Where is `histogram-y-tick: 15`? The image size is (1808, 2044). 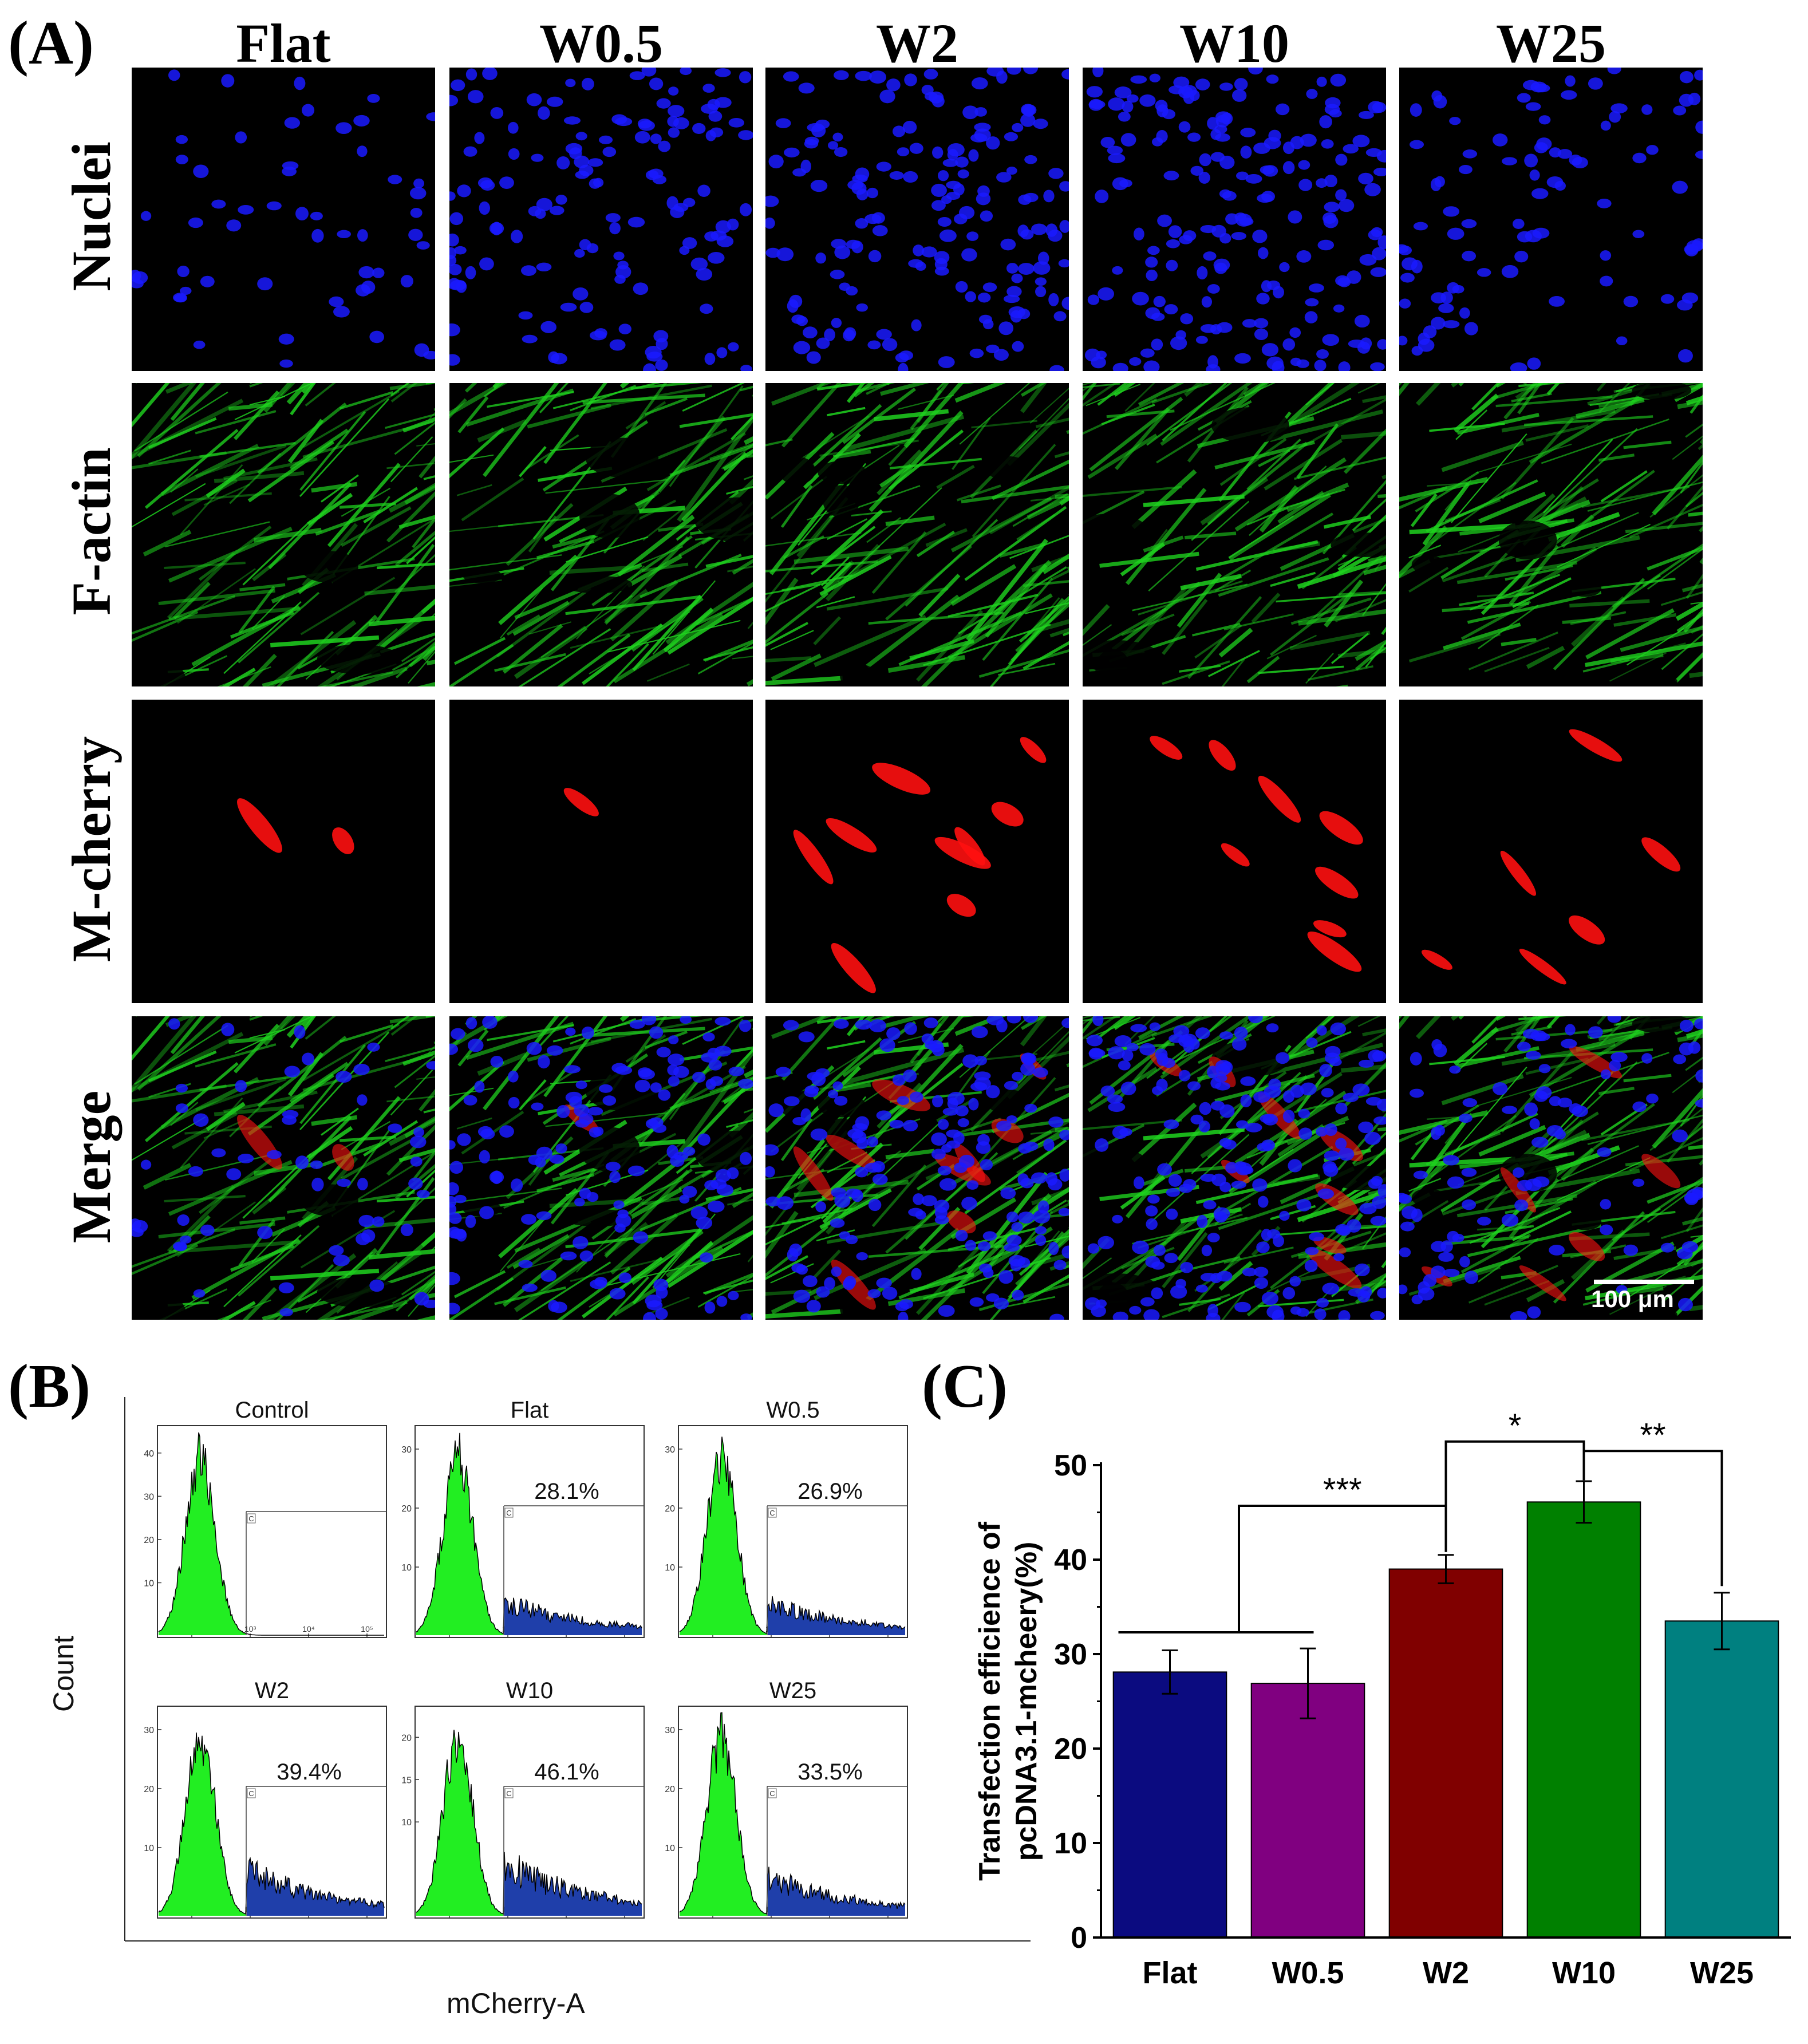 histogram-y-tick: 15 is located at coordinates (406, 1780).